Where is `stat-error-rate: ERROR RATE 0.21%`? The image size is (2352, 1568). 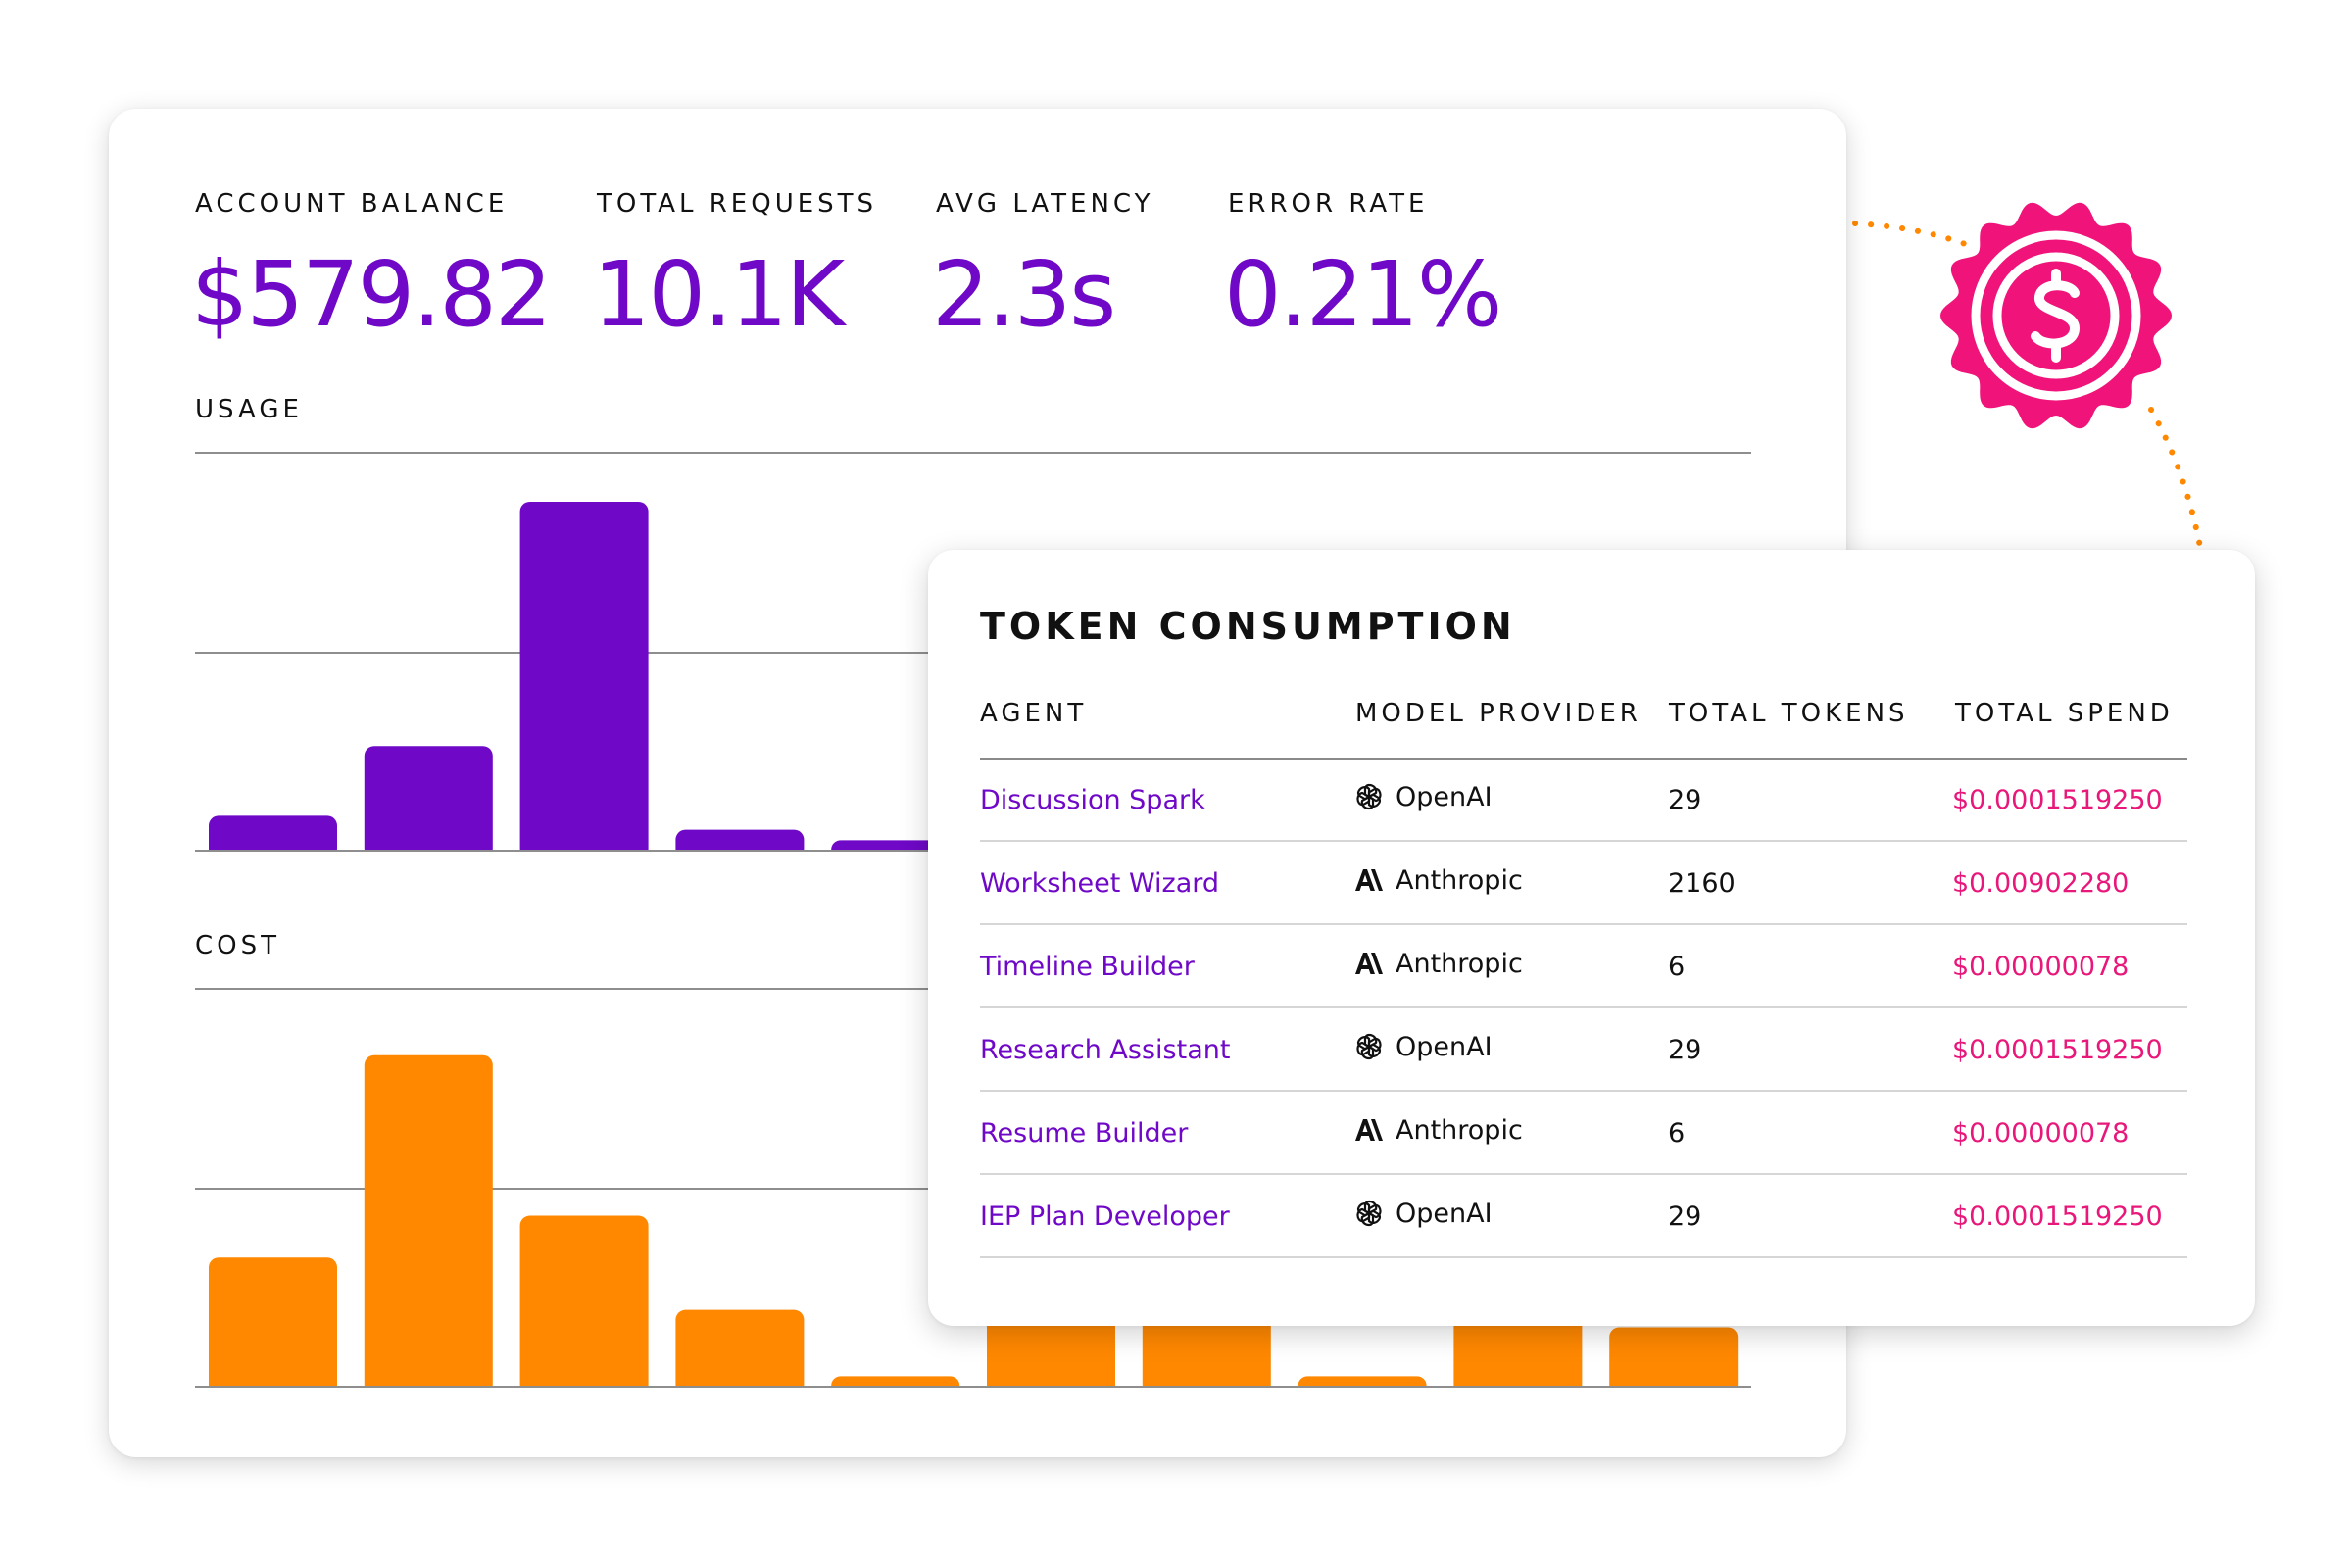 stat-error-rate: ERROR RATE 0.21% is located at coordinates (1363, 264).